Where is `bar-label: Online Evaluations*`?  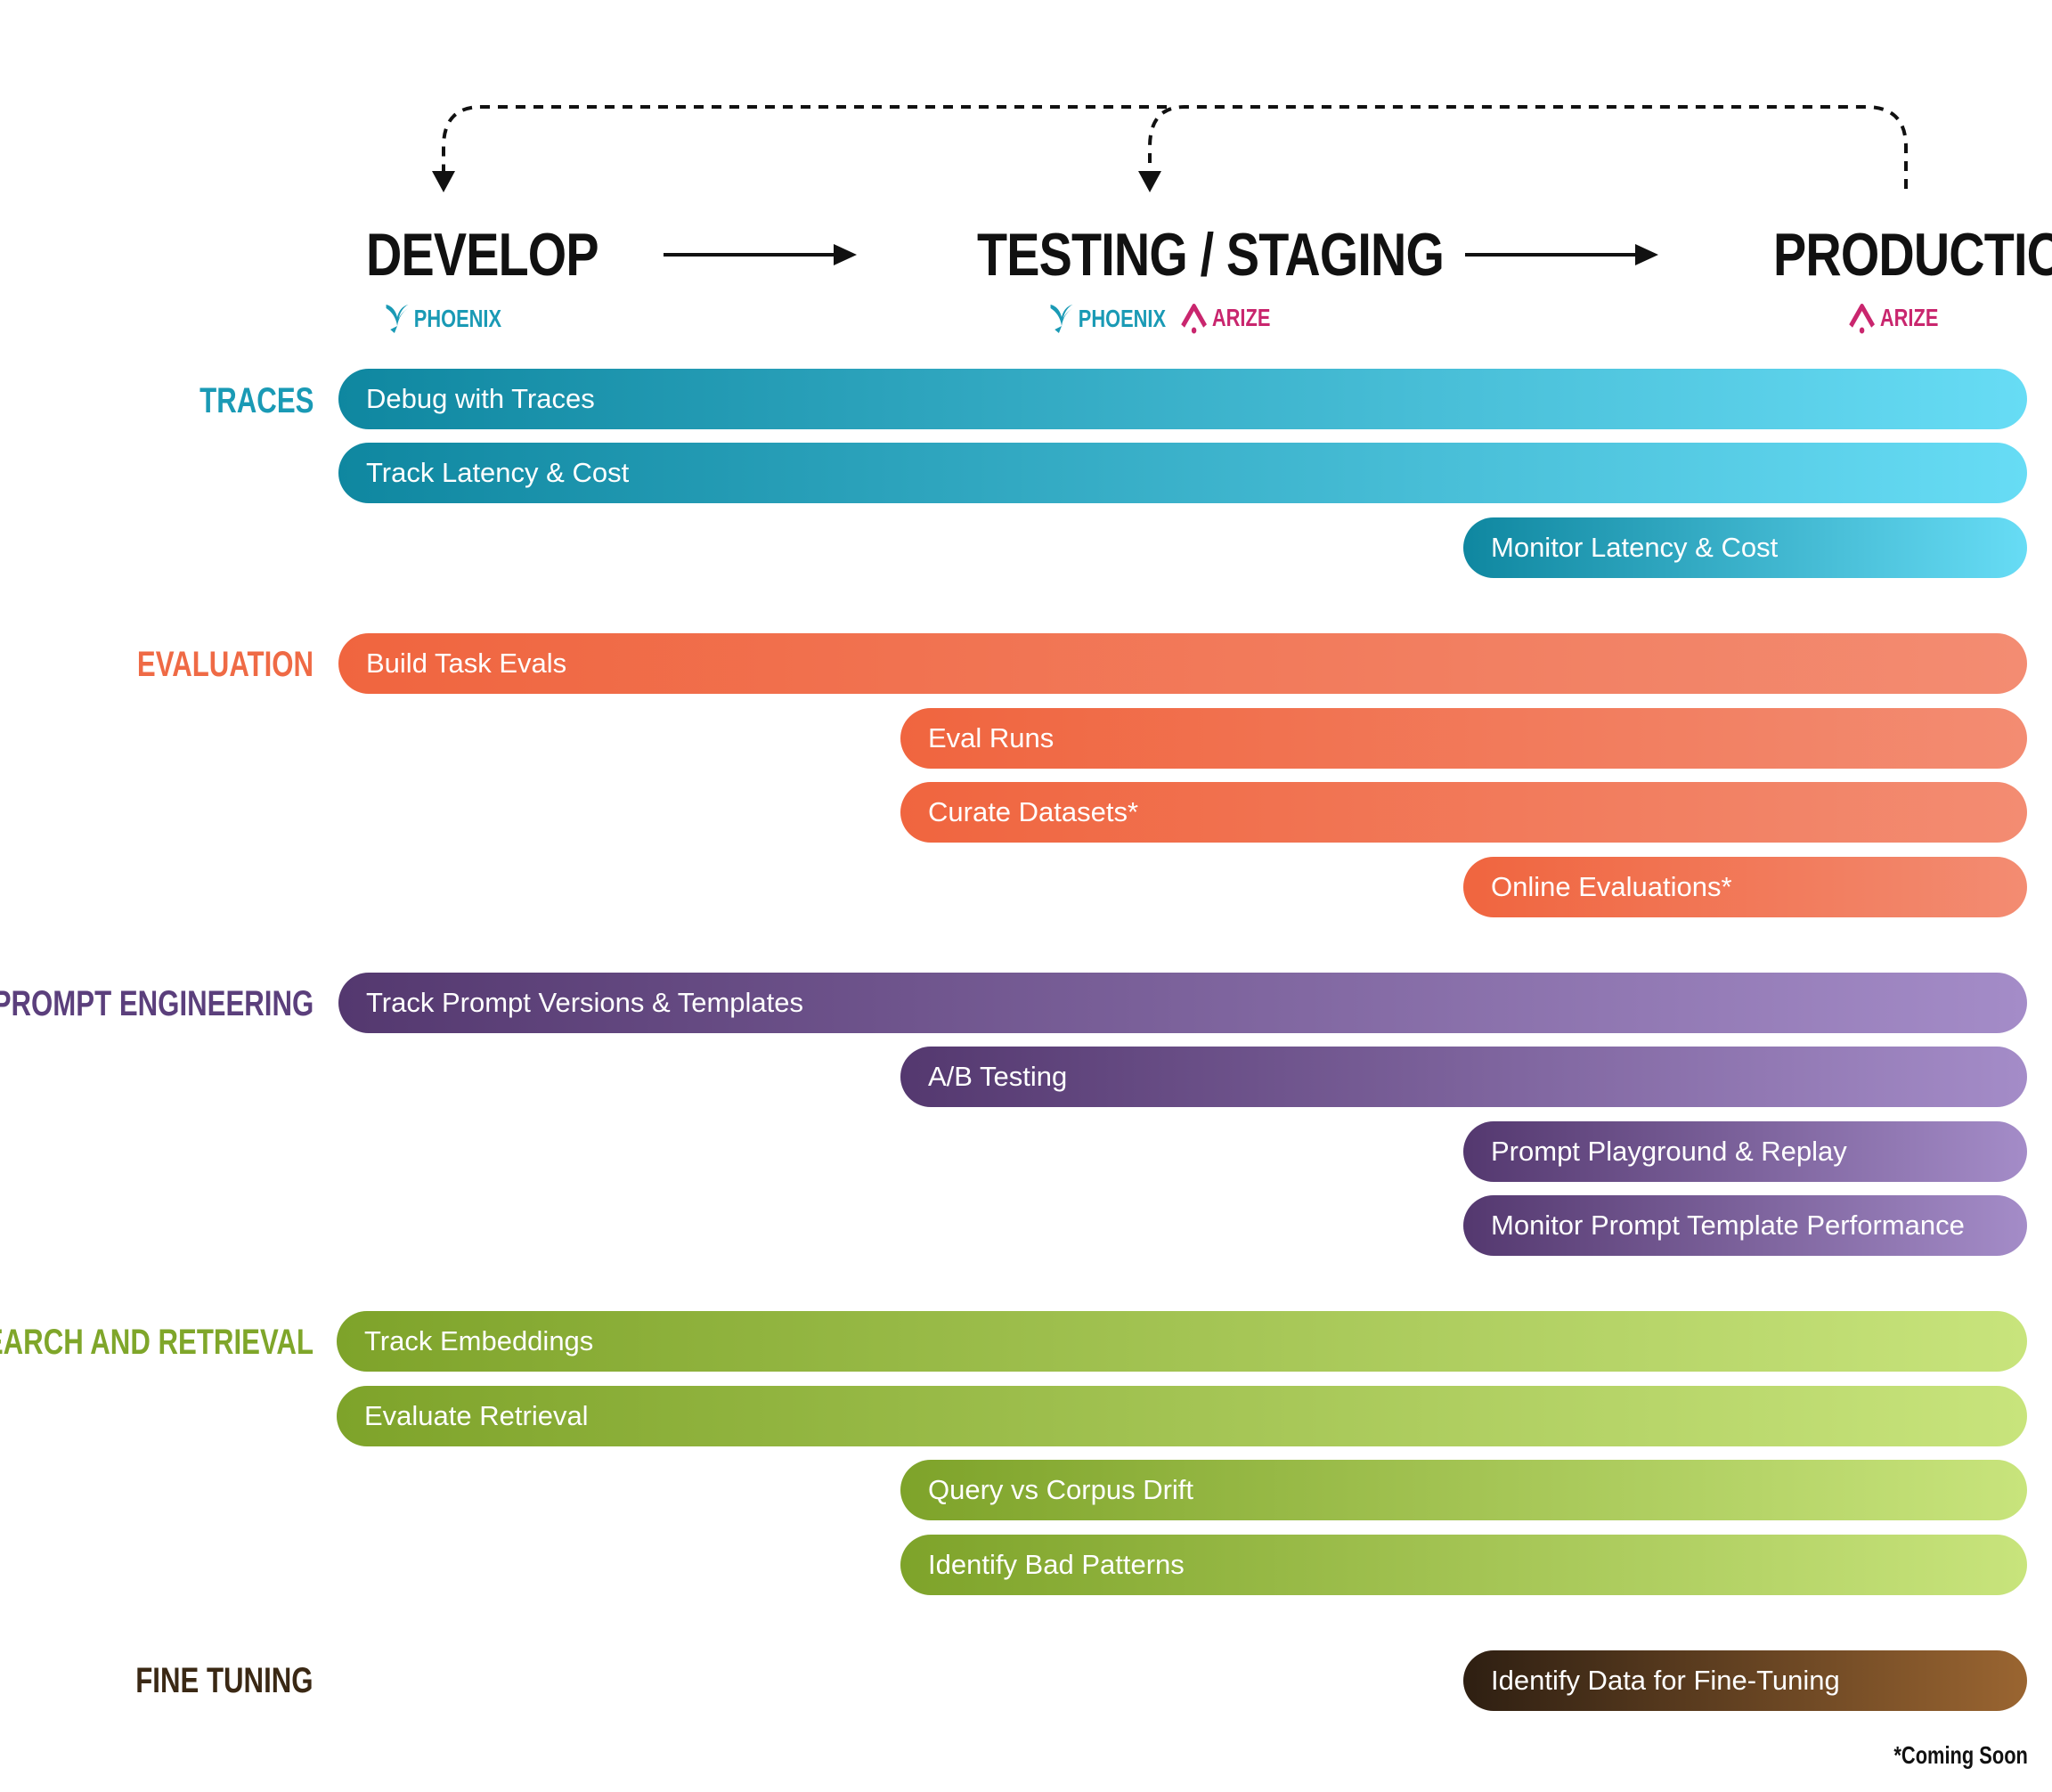
bar-label: Online Evaluations* is located at coordinates (1611, 887).